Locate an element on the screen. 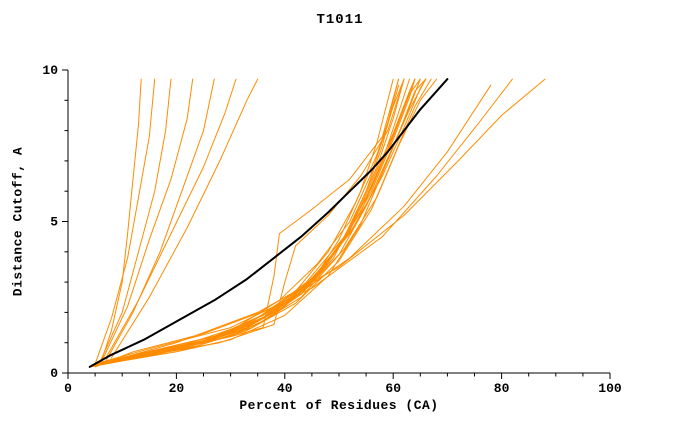  x-tick-label: 20 is located at coordinates (177, 388).